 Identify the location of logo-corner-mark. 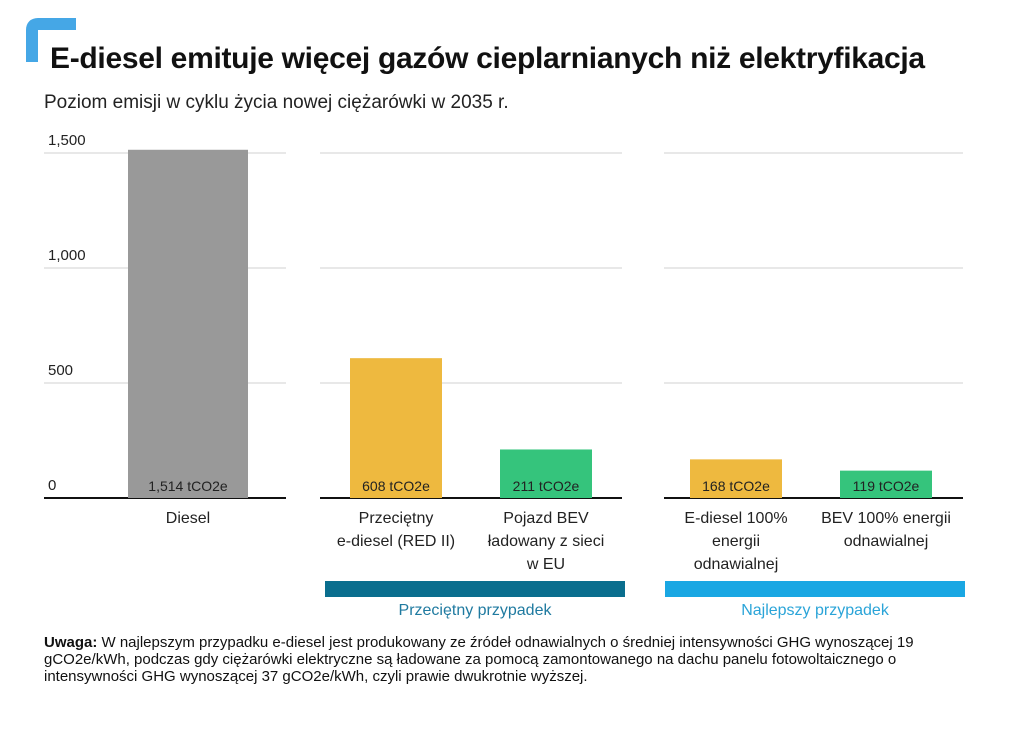
(51, 40).